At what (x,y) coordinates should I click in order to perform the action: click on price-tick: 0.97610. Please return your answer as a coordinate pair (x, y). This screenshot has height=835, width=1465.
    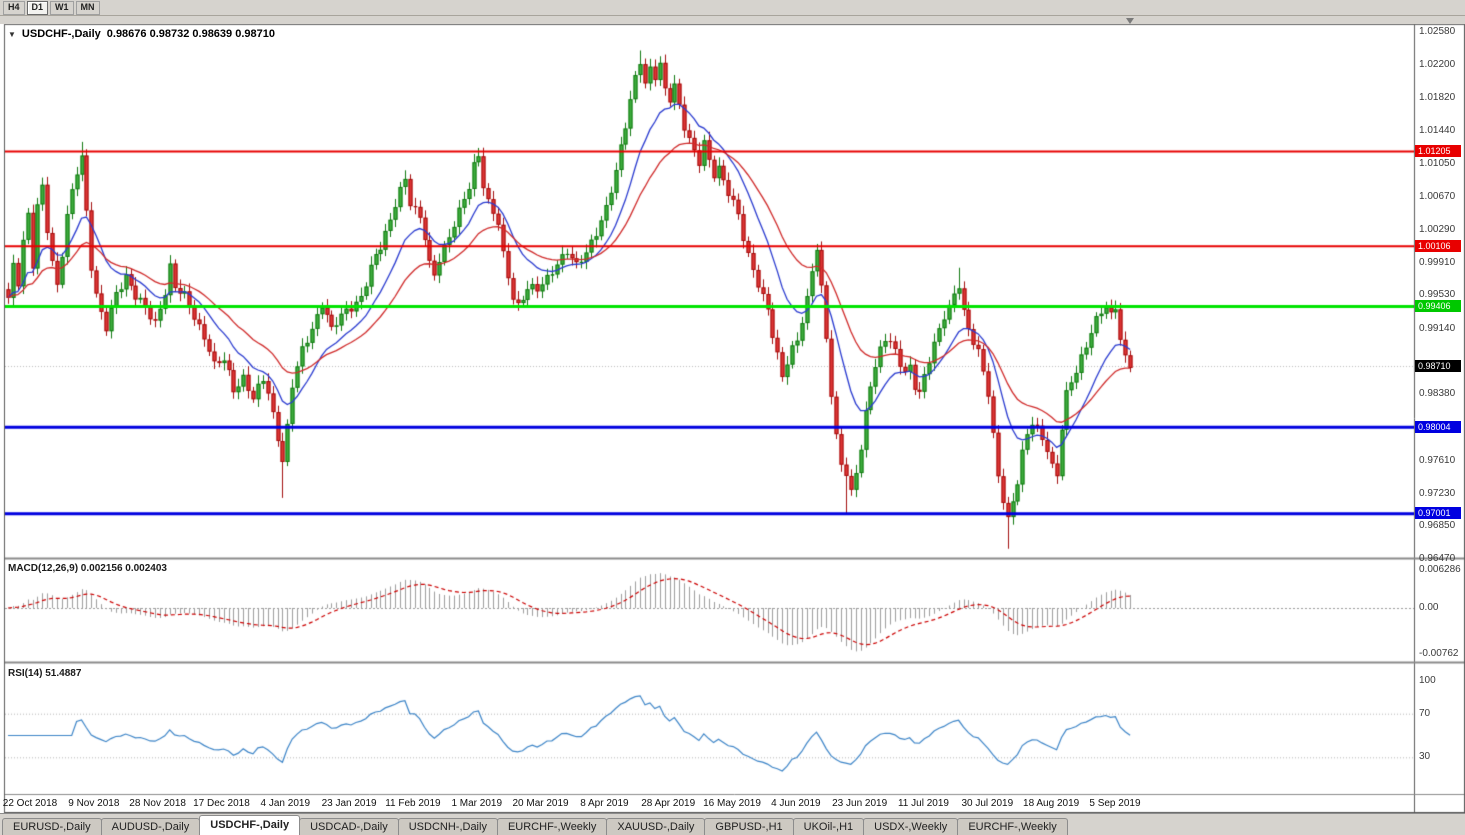
    Looking at the image, I should click on (1437, 460).